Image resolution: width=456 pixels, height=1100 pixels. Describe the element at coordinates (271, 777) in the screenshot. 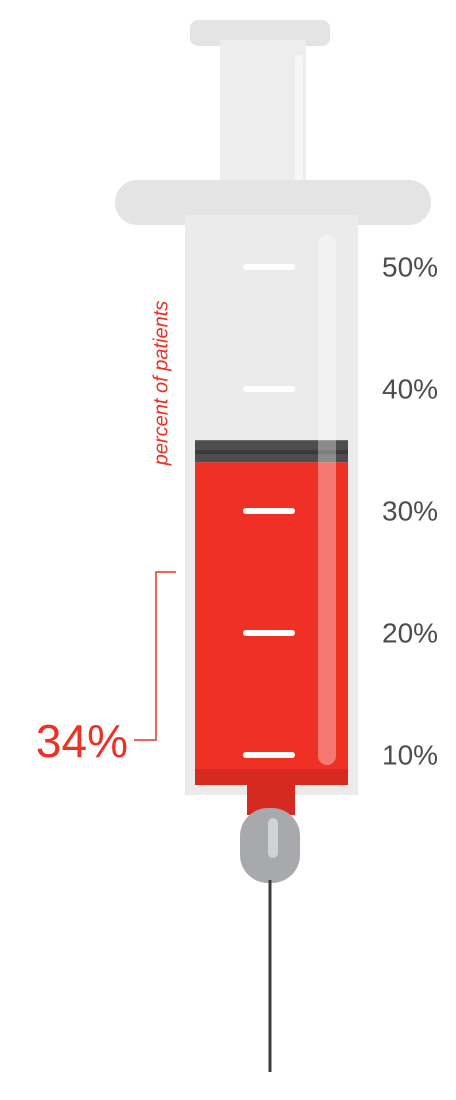

I see `fill-bottom` at that location.